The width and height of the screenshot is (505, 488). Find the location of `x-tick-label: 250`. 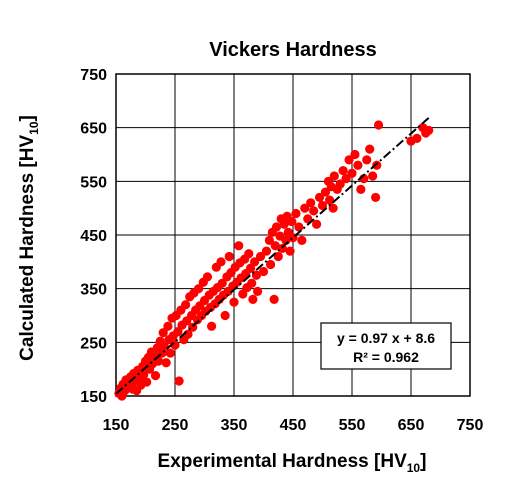

x-tick-label: 250 is located at coordinates (175, 425).